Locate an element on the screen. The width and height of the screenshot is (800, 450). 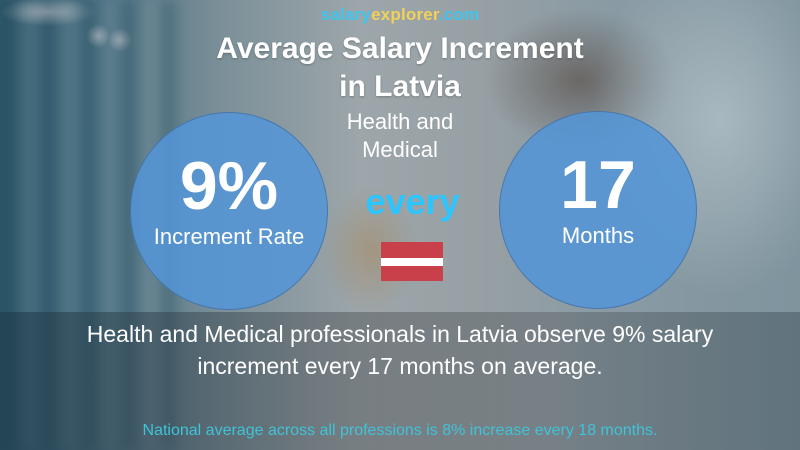
months-circle: 17 Months is located at coordinates (598, 210).